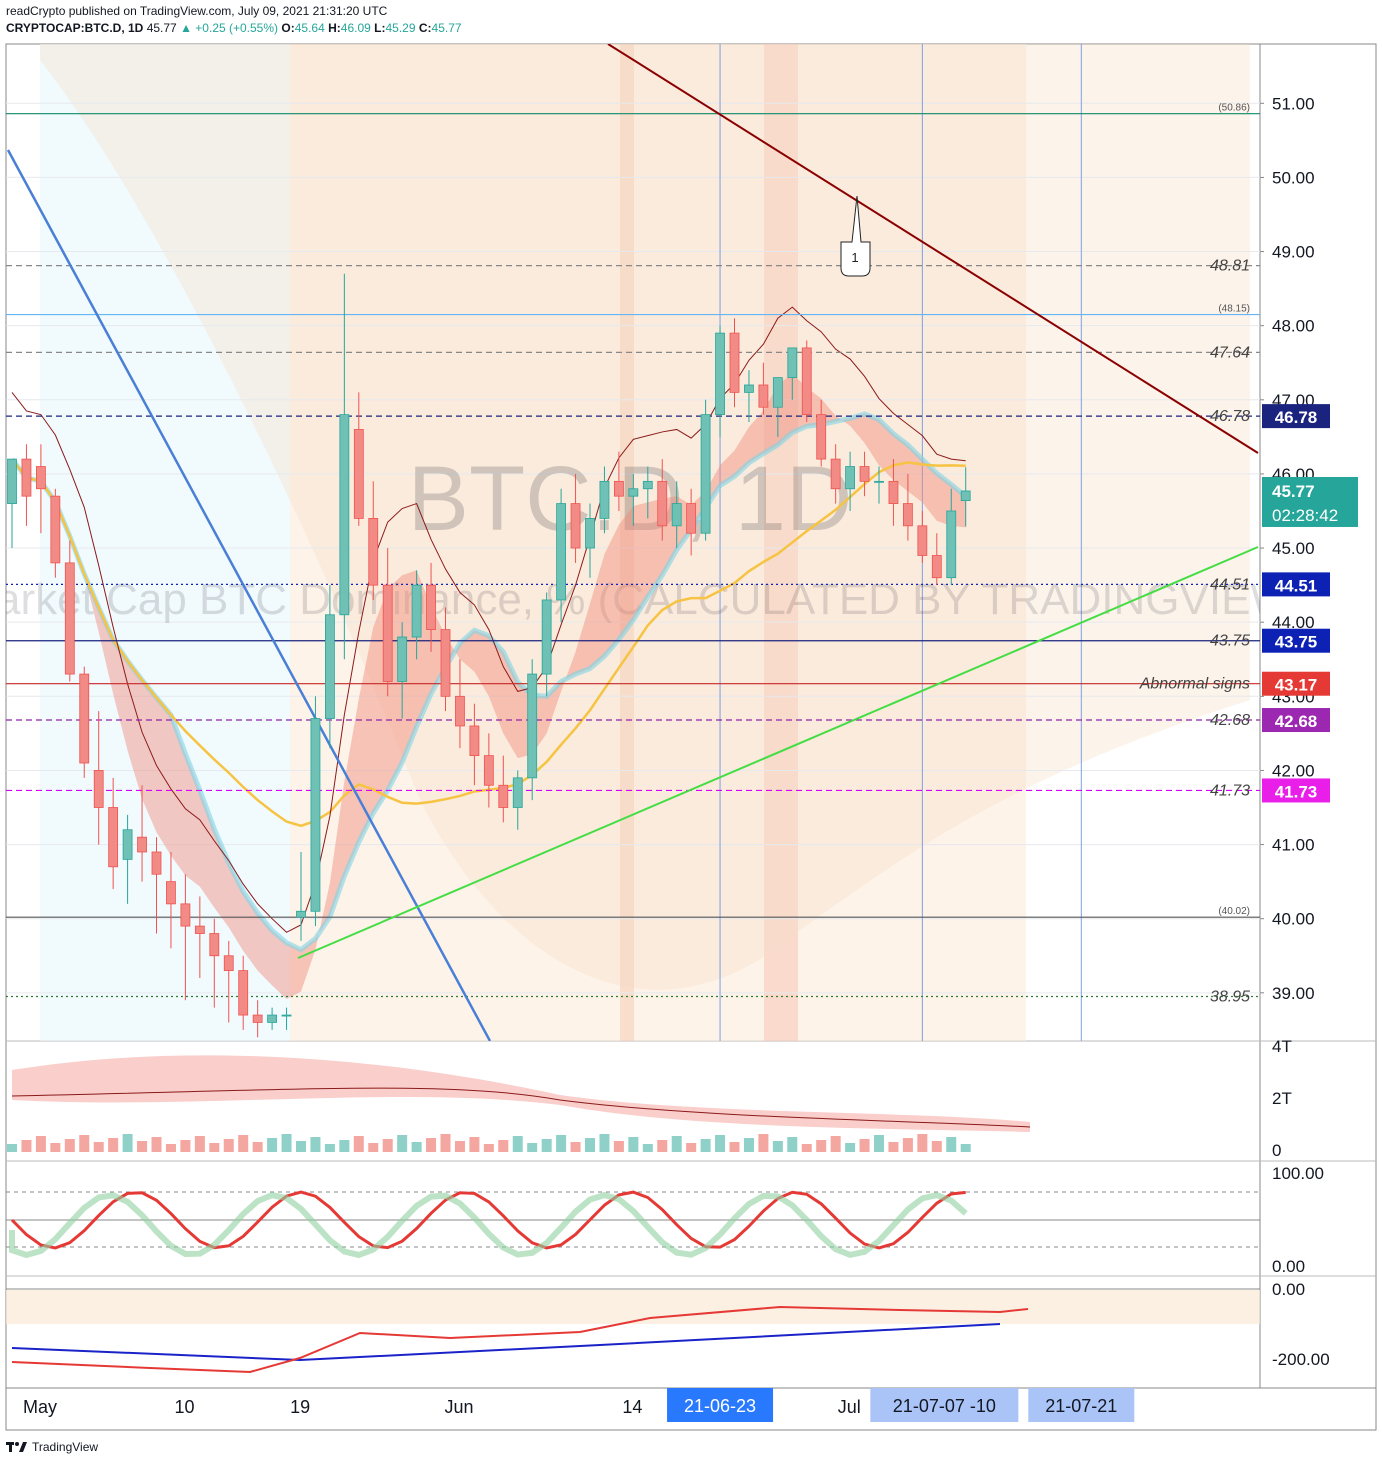 The width and height of the screenshot is (1382, 1467). I want to click on callout-shape, so click(855, 236).